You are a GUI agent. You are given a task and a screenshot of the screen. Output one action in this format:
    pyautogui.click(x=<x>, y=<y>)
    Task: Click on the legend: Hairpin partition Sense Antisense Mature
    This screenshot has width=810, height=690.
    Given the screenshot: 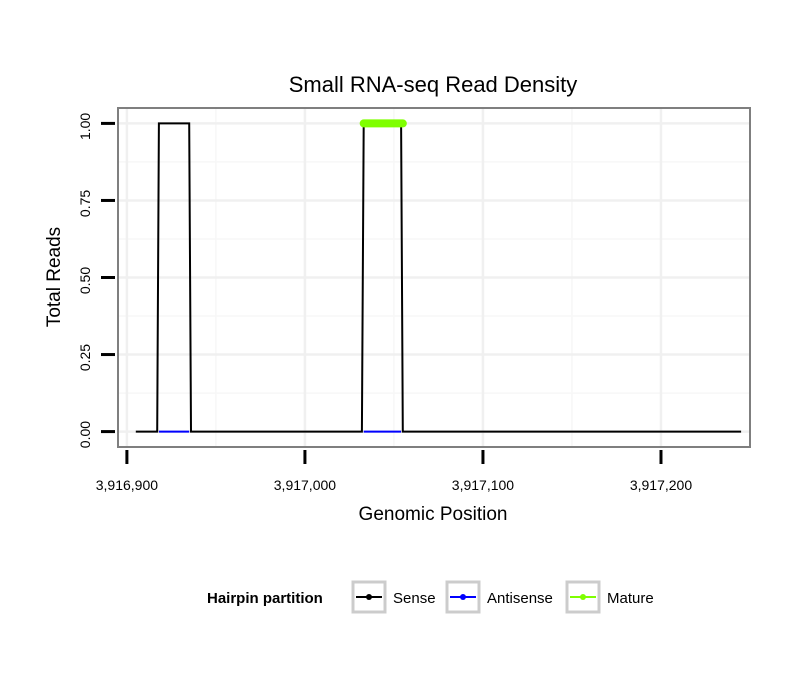 What is the action you would take?
    pyautogui.click(x=430, y=597)
    